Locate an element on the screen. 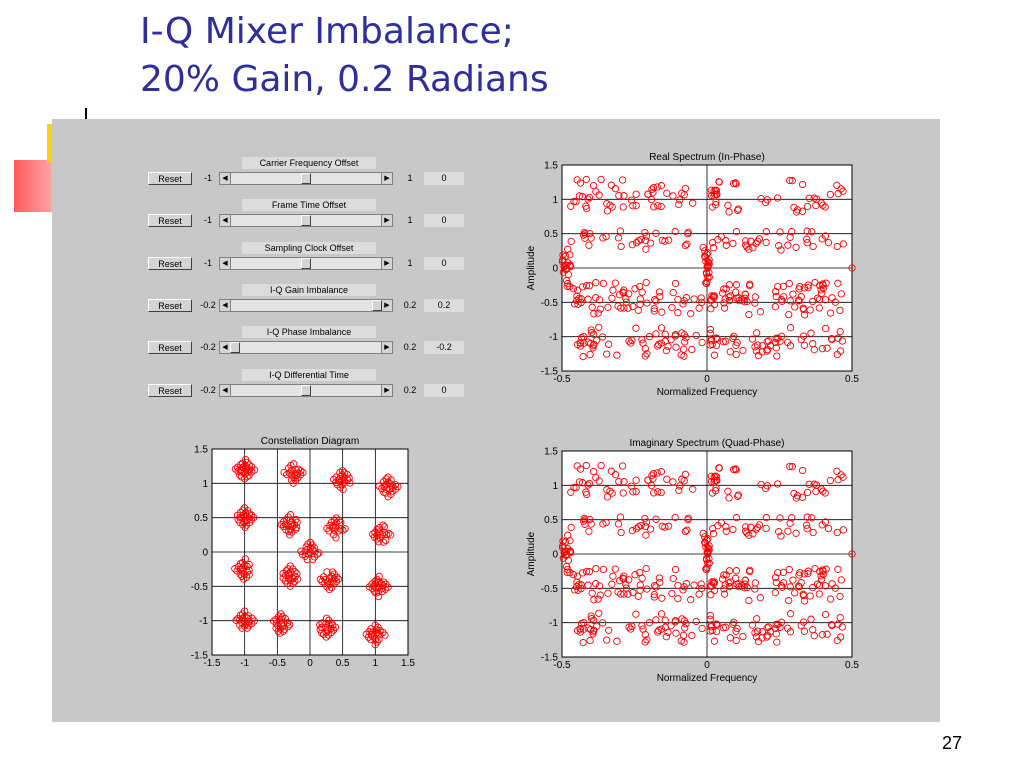 Image resolution: width=1024 pixels, height=768 pixels. x-axis-label: Normalized Frequency is located at coordinates (707, 678).